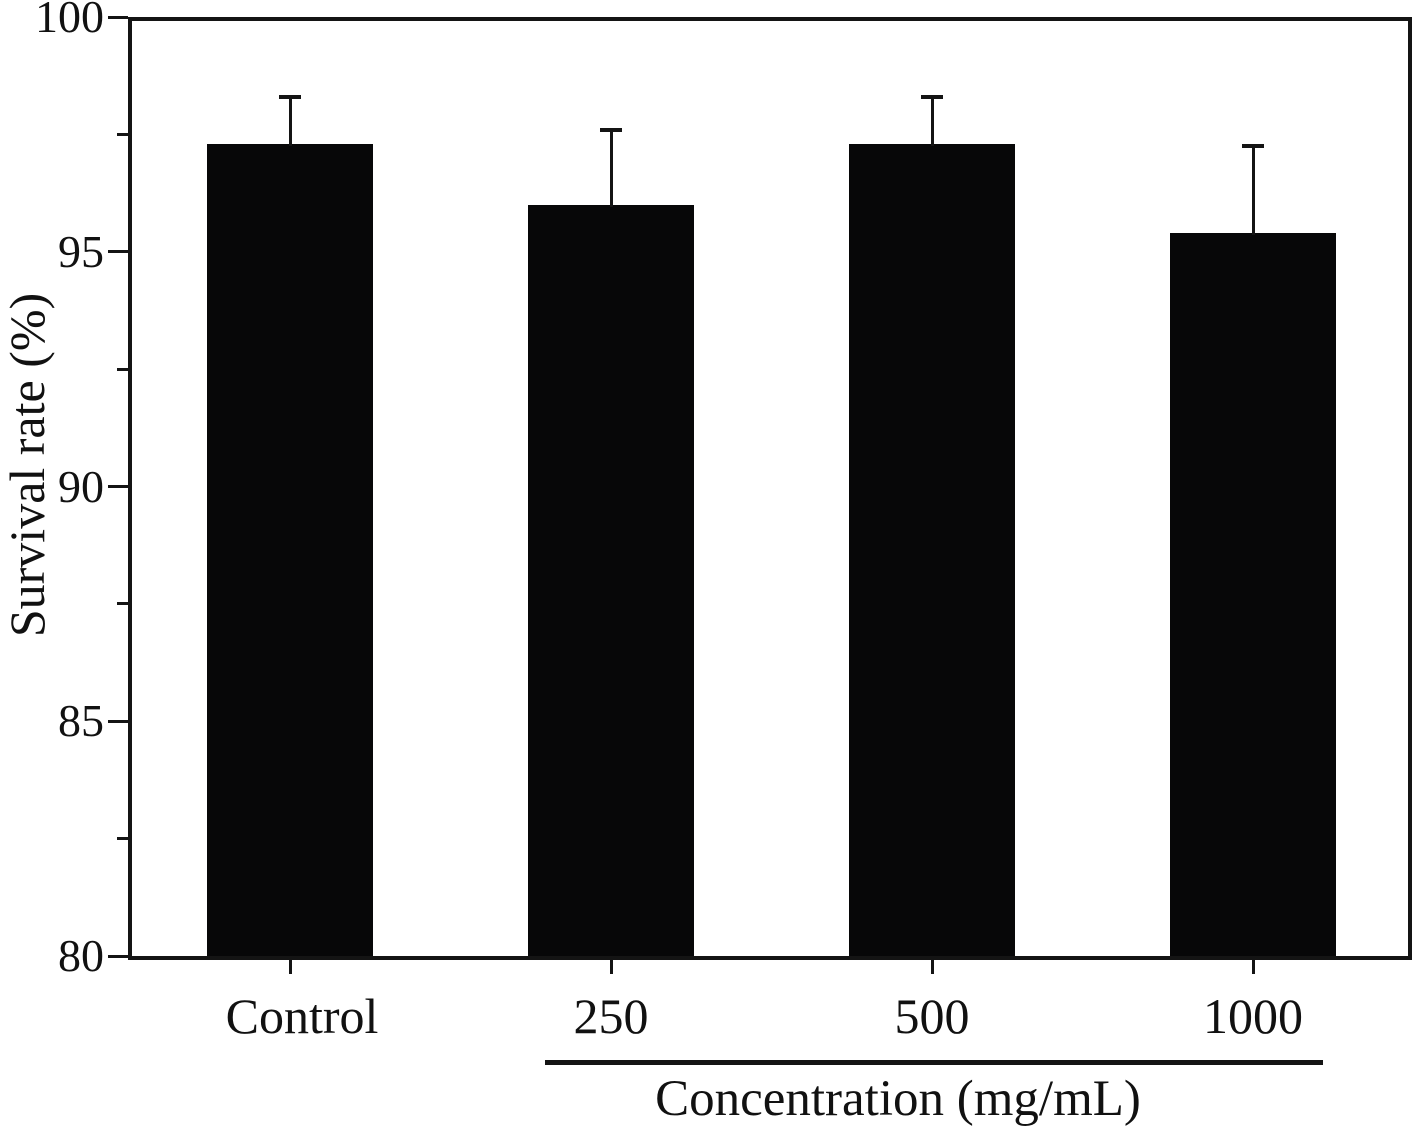  I want to click on x-axis-group-title: Concentration (mg/mL), so click(898, 1099).